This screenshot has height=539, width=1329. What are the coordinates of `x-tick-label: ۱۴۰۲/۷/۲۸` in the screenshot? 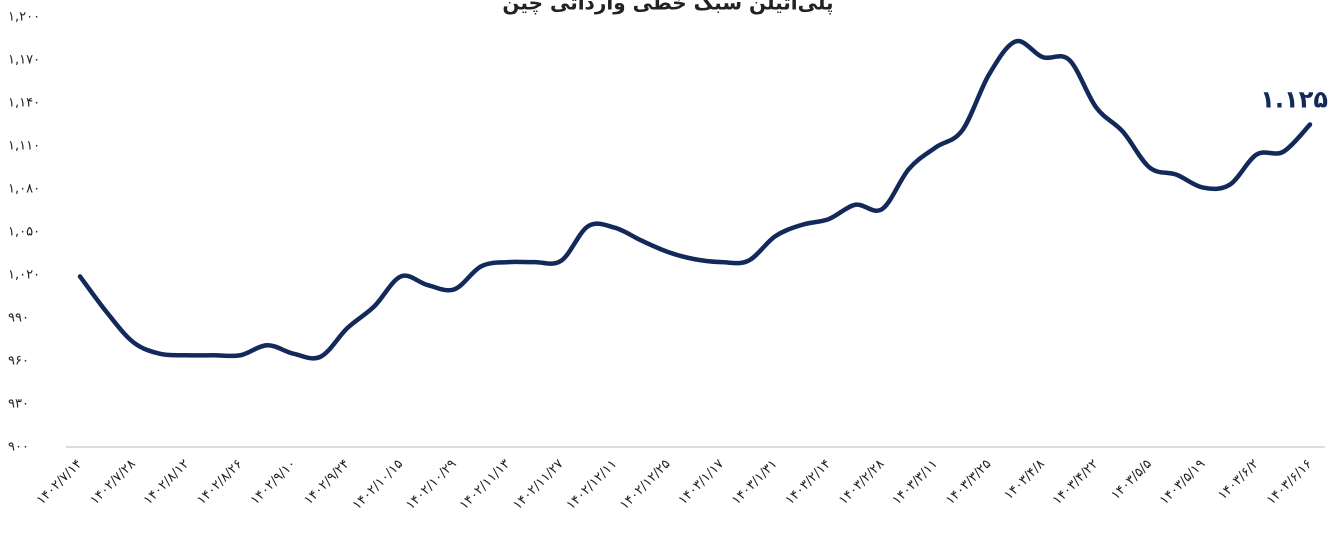 It's located at (112, 482).